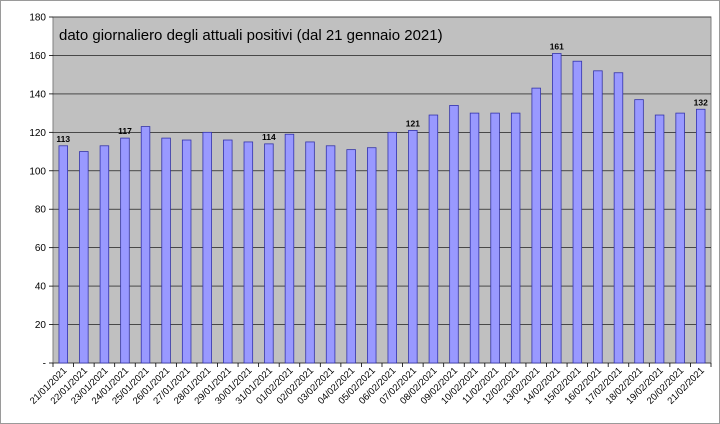 Image resolution: width=720 pixels, height=424 pixels. I want to click on y-tick-label: 60, so click(41, 248).